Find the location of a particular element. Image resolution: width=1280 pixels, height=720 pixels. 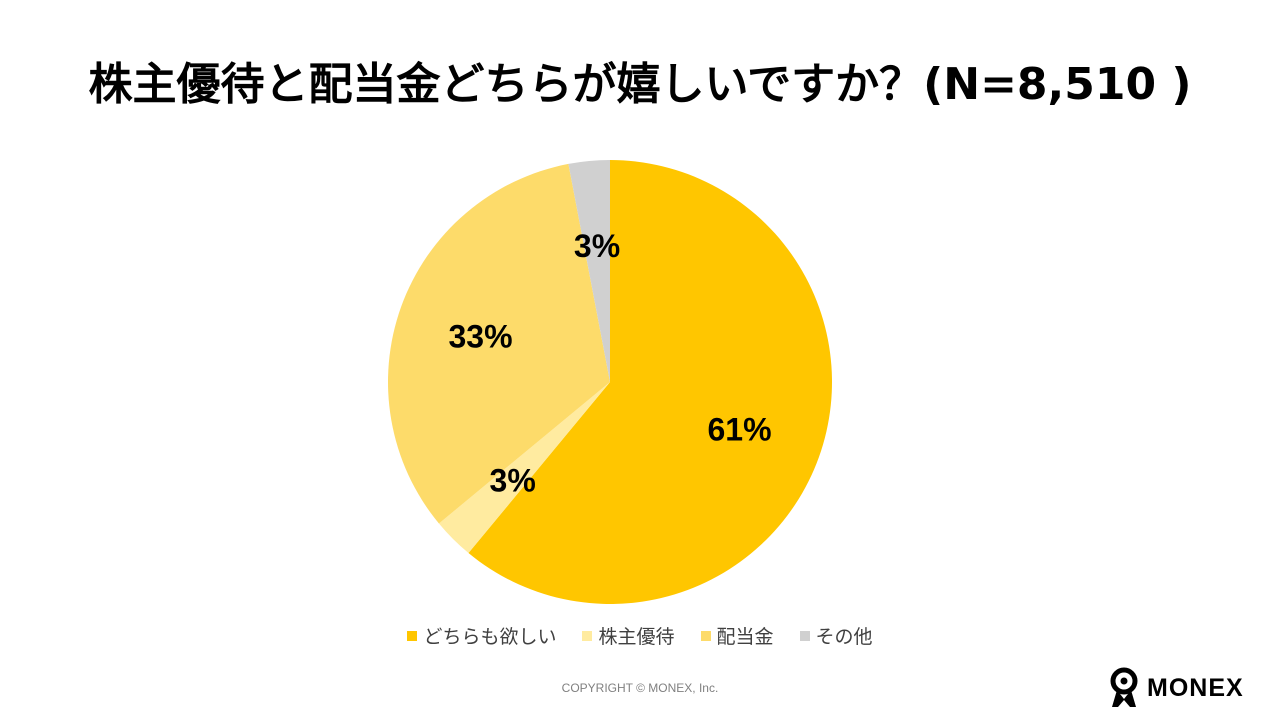

legend-label: 配当金 is located at coordinates (745, 637).